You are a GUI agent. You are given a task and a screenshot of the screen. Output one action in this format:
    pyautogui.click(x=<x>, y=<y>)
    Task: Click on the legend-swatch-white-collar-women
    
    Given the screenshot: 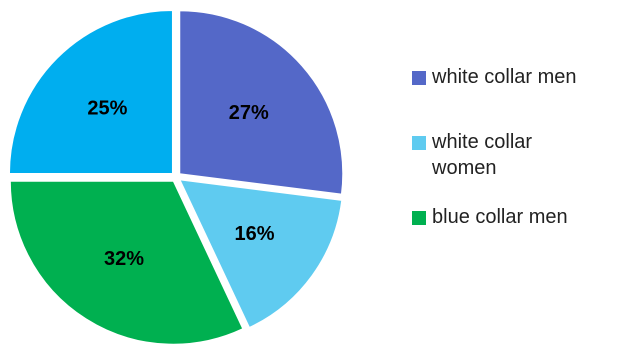 What is the action you would take?
    pyautogui.click(x=419, y=143)
    